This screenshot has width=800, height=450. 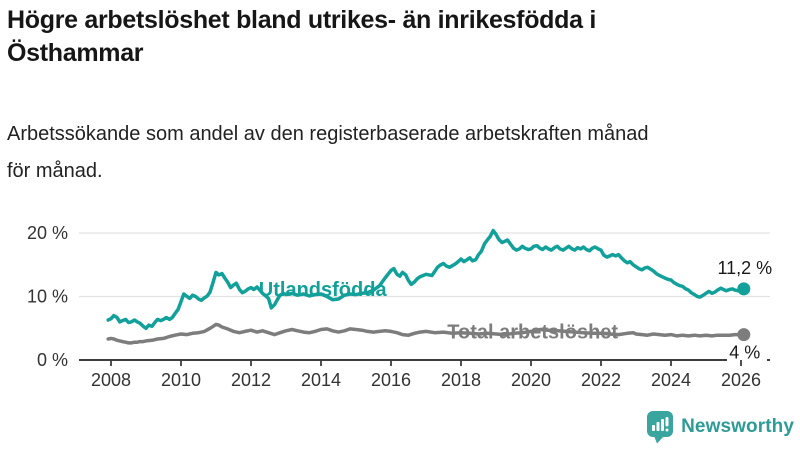 What do you see at coordinates (47, 233) in the screenshot?
I see `y-tick-label-20: 20 %` at bounding box center [47, 233].